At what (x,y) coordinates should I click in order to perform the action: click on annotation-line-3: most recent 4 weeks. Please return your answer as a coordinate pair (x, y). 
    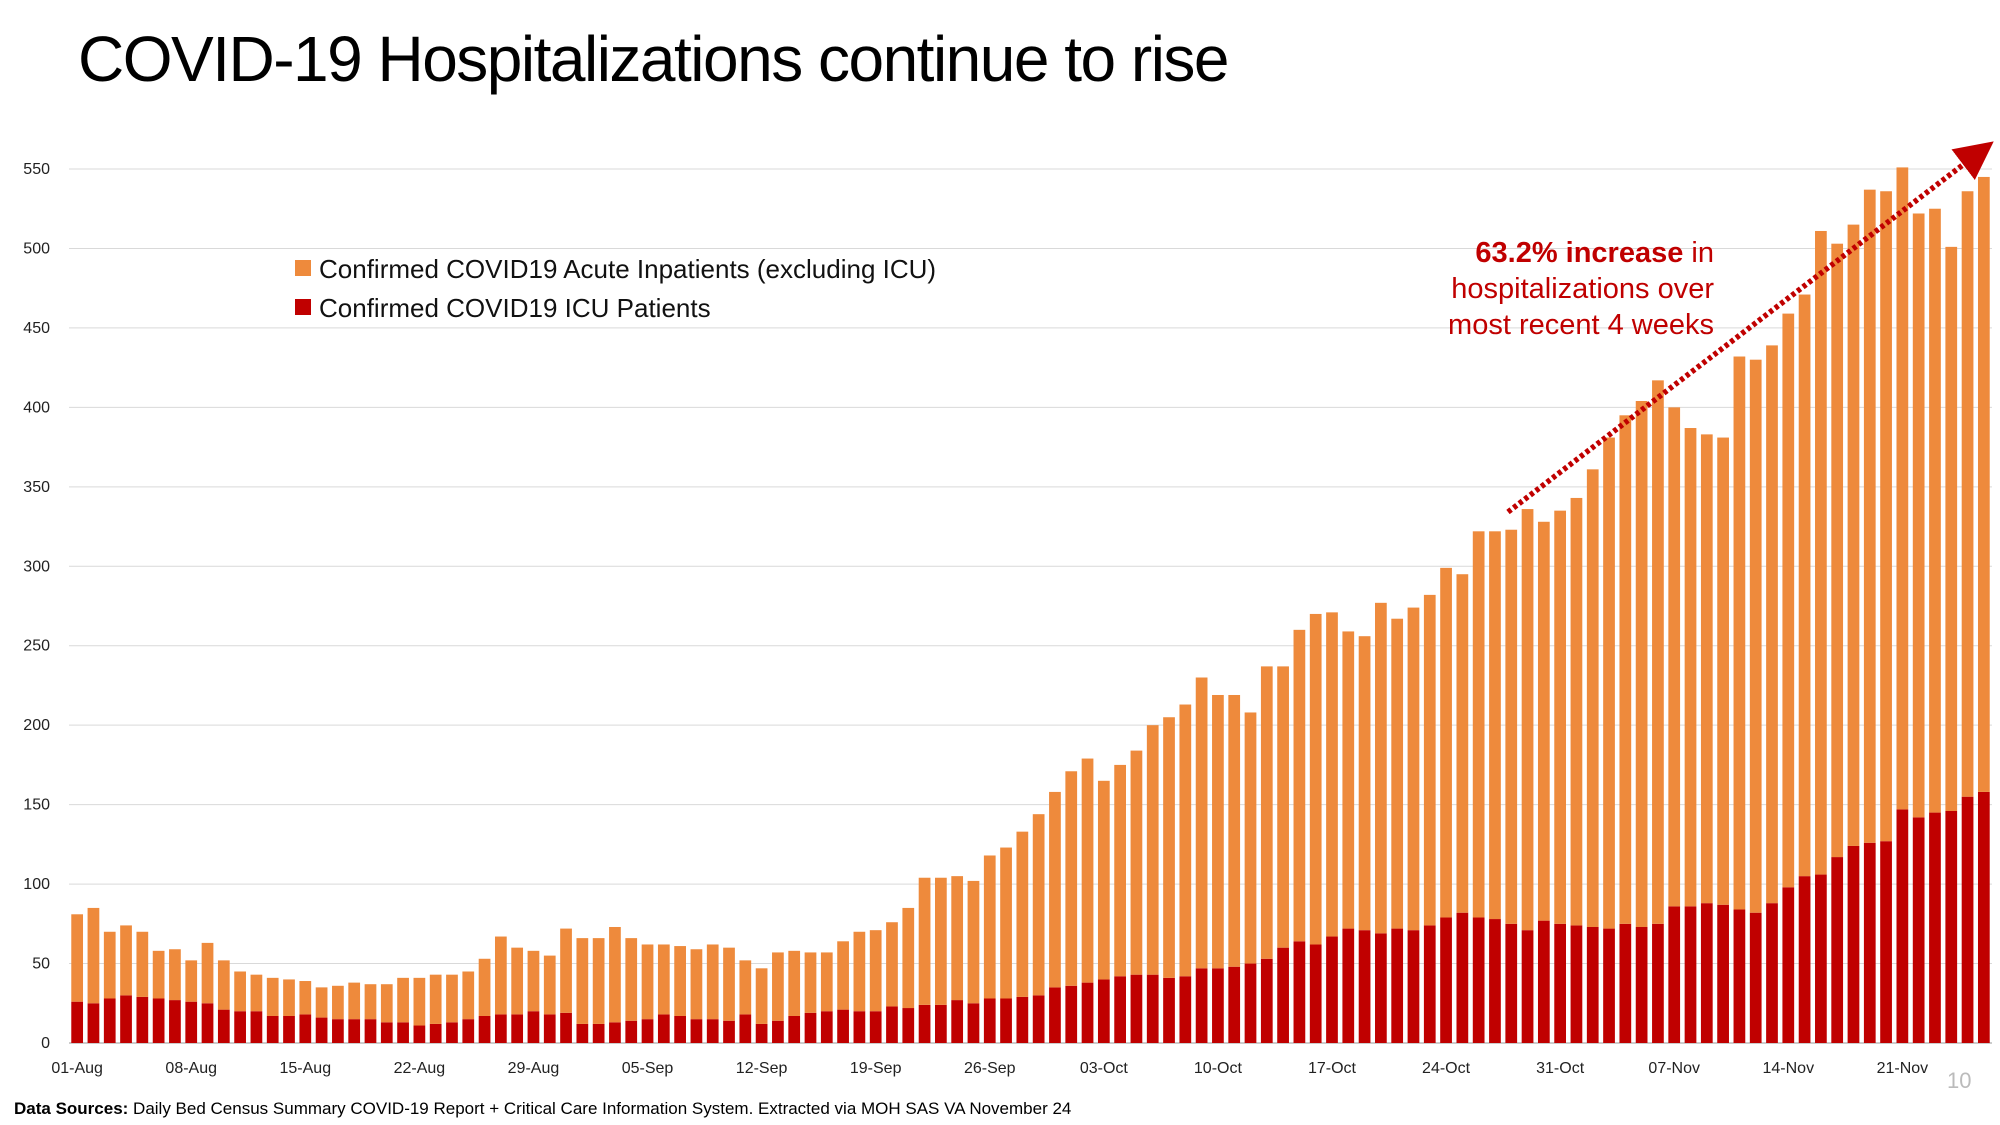
    Looking at the image, I should click on (1581, 325).